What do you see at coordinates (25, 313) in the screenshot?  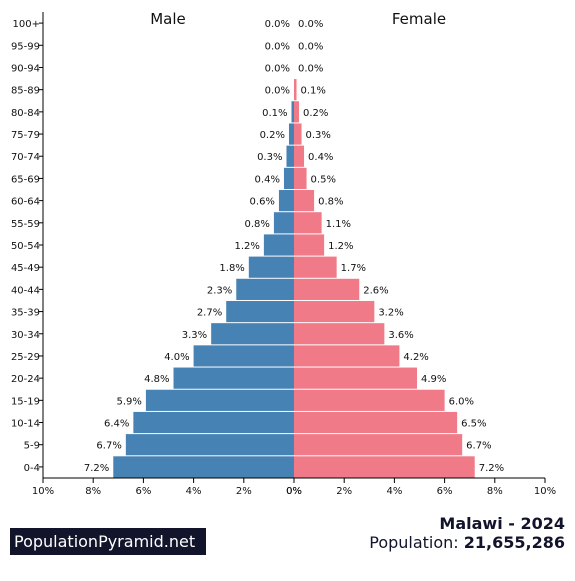 I see `age-group-label-35-39: 35-39` at bounding box center [25, 313].